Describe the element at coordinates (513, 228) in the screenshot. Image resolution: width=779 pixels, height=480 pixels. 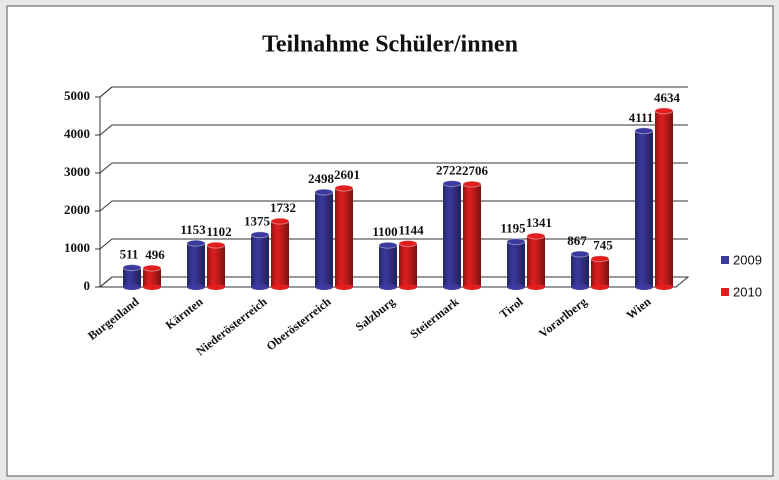
I see `value-label: 1195` at that location.